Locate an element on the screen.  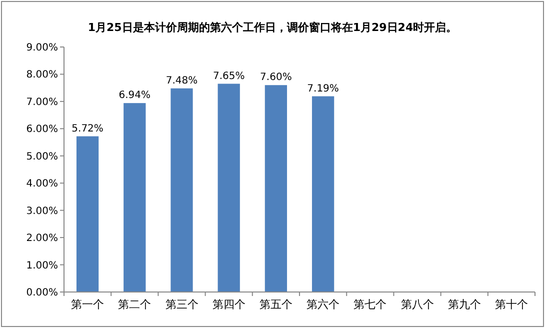
y-tick-label: 3.00% is located at coordinates (42, 211).